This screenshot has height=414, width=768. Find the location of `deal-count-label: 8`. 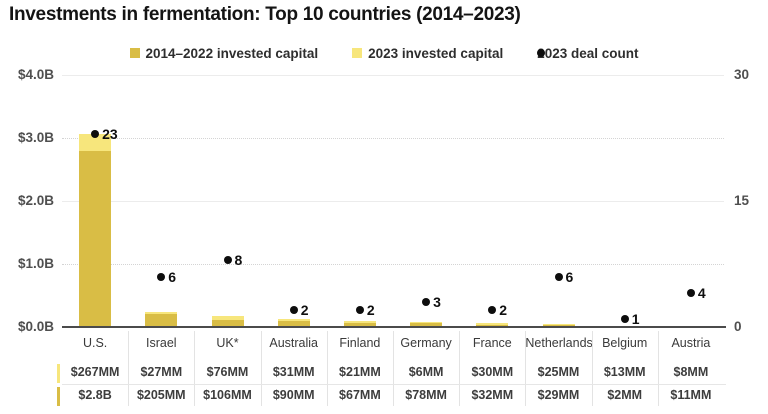

deal-count-label: 8 is located at coordinates (238, 259).